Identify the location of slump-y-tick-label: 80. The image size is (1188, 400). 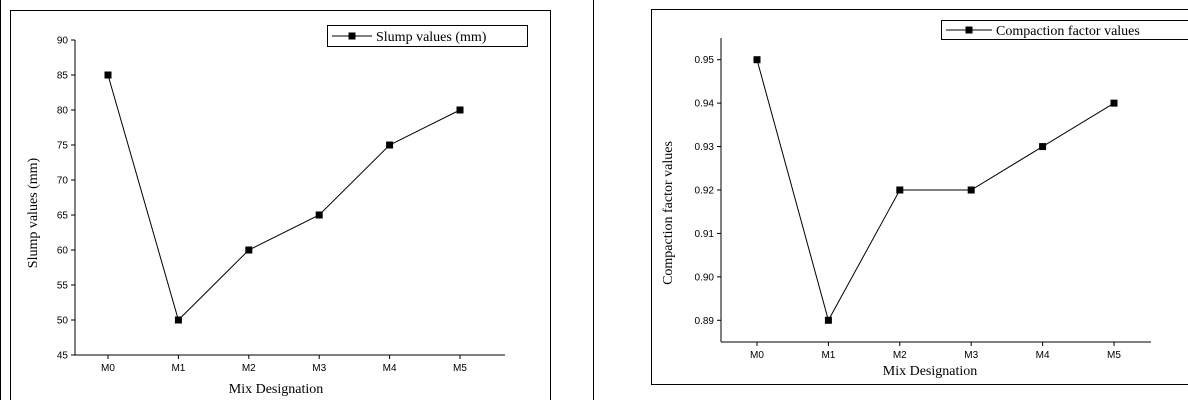
(63, 111).